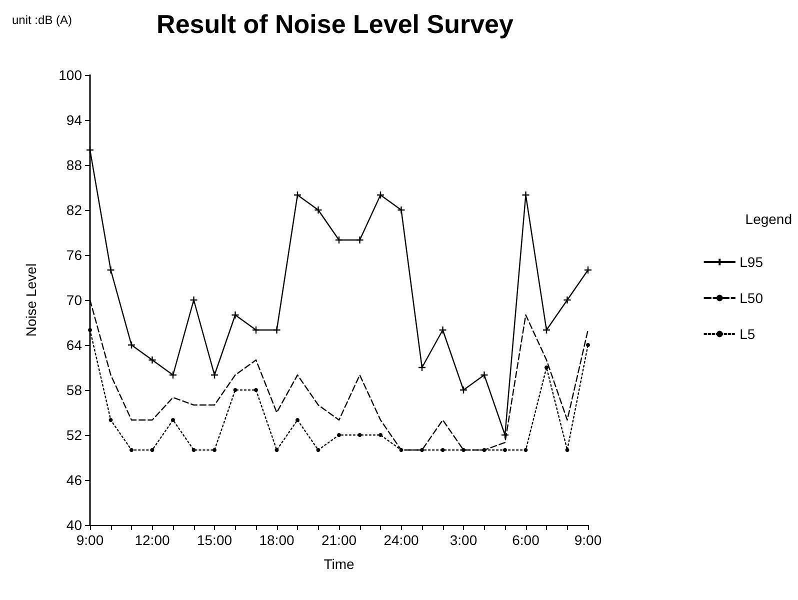  Describe the element at coordinates (752, 298) in the screenshot. I see `legend-label: L50` at that location.